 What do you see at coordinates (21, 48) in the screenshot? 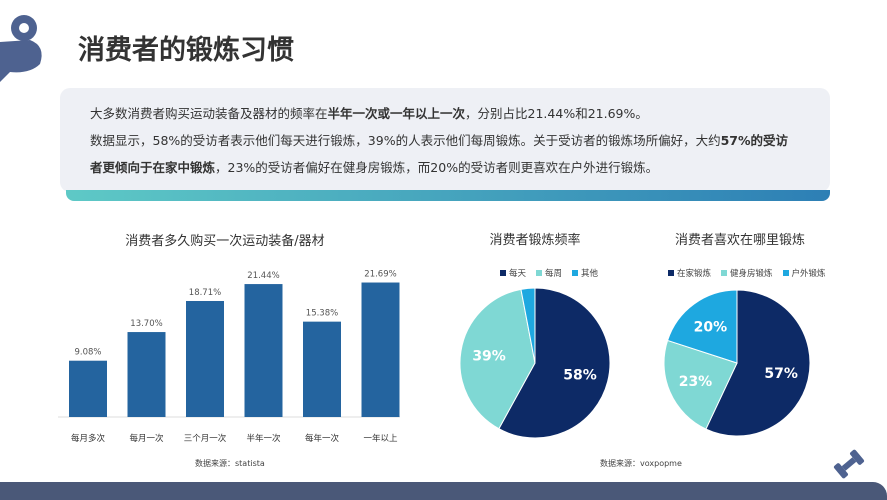
I see `muscle-arm-icon` at bounding box center [21, 48].